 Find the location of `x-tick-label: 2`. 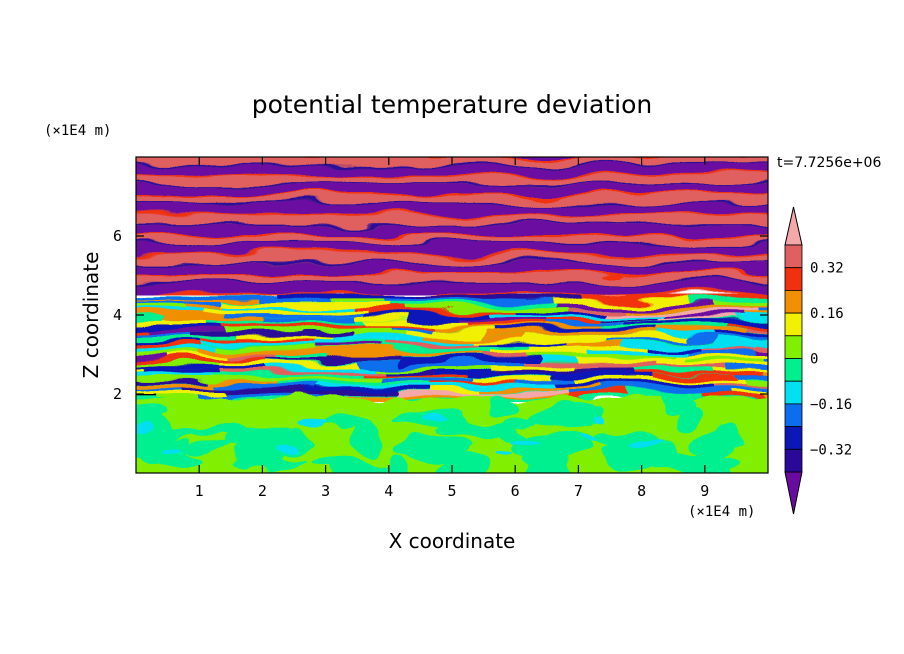

x-tick-label: 2 is located at coordinates (262, 491).